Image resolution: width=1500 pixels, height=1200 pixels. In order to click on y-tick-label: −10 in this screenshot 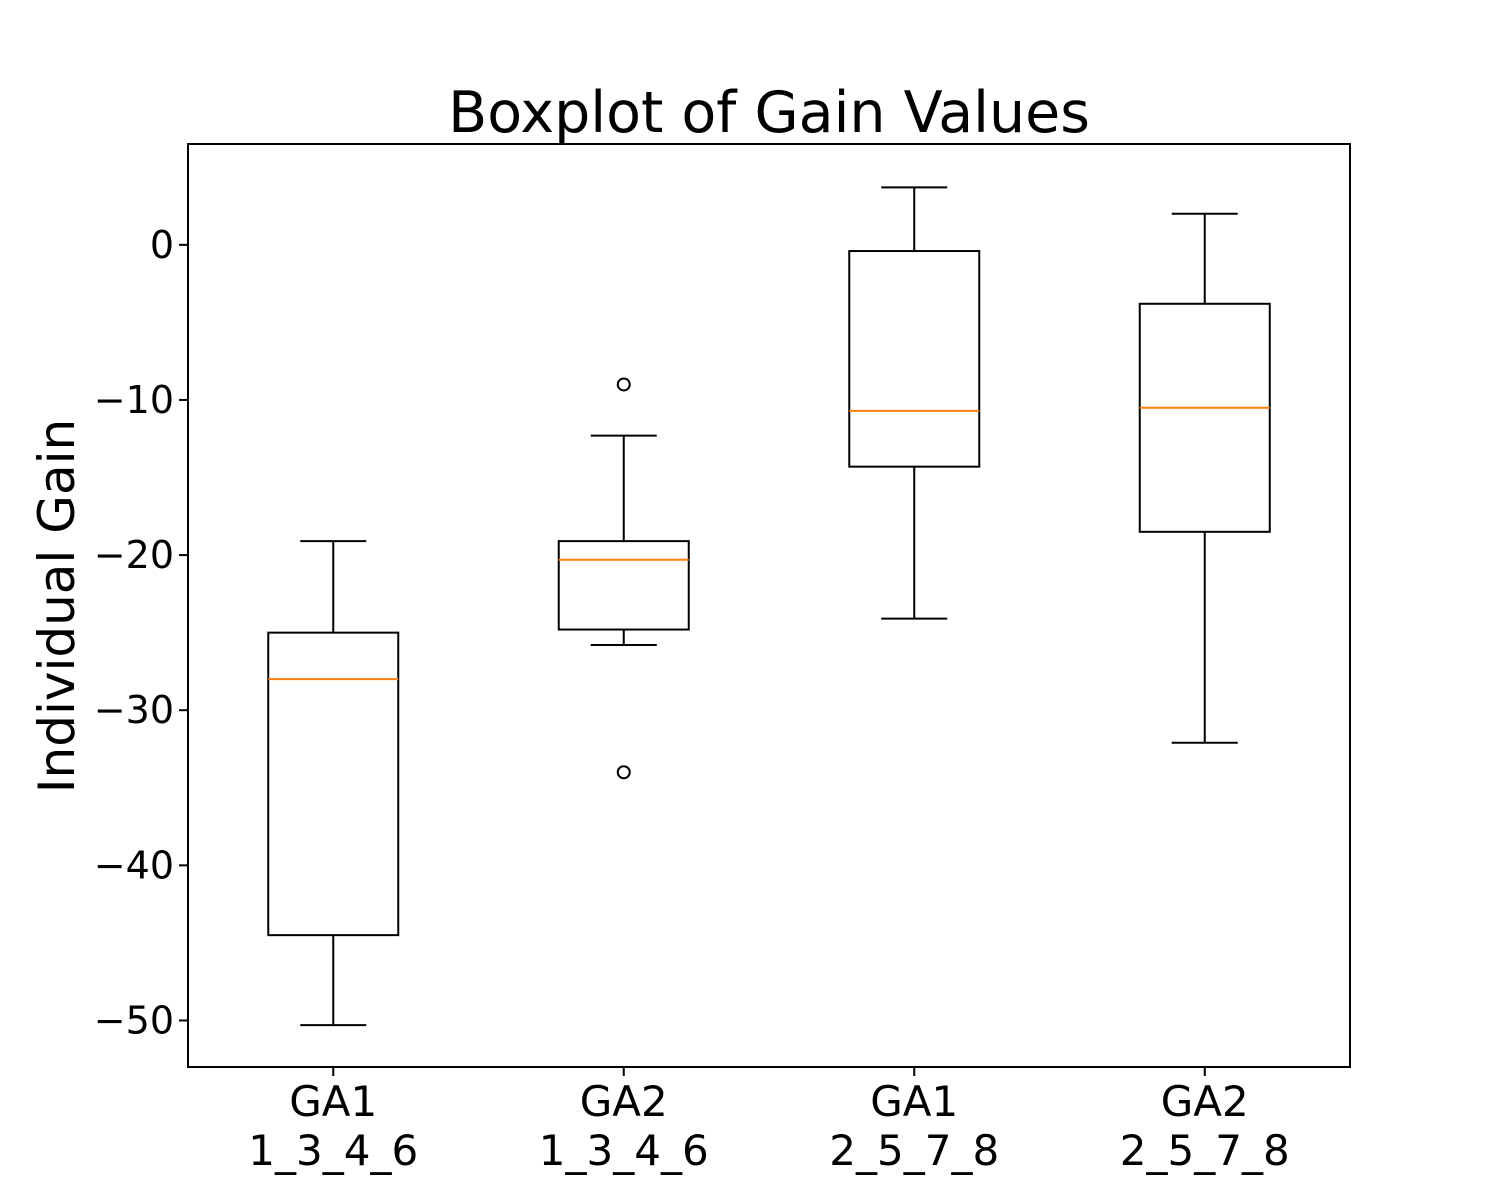, I will do `click(134, 400)`.